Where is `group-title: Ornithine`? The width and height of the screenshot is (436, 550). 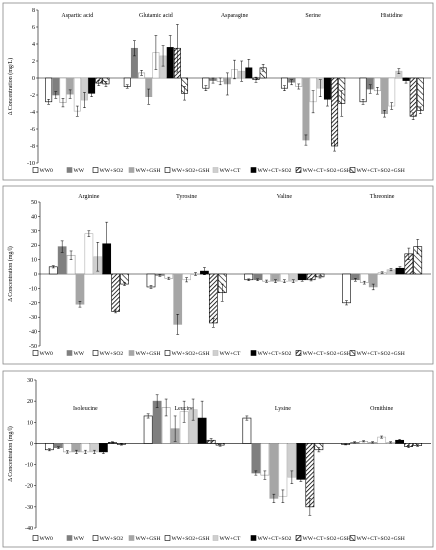 group-title: Ornithine is located at coordinates (381, 409).